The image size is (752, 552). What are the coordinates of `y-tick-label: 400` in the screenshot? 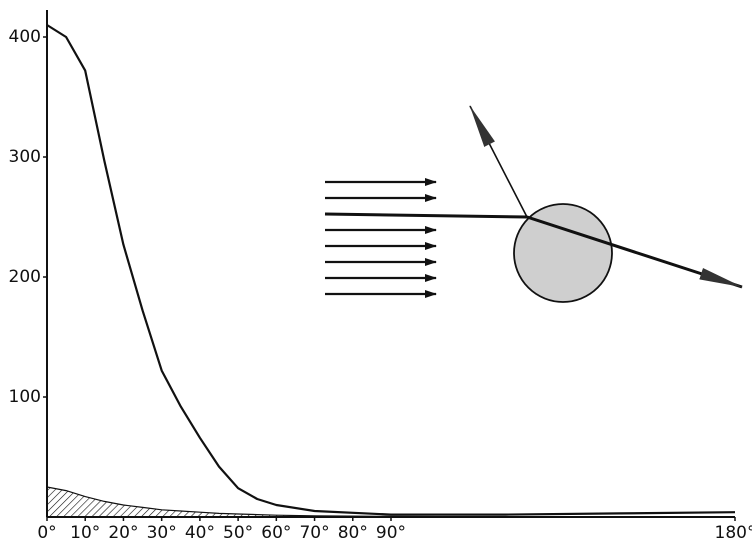 It's located at (25, 37).